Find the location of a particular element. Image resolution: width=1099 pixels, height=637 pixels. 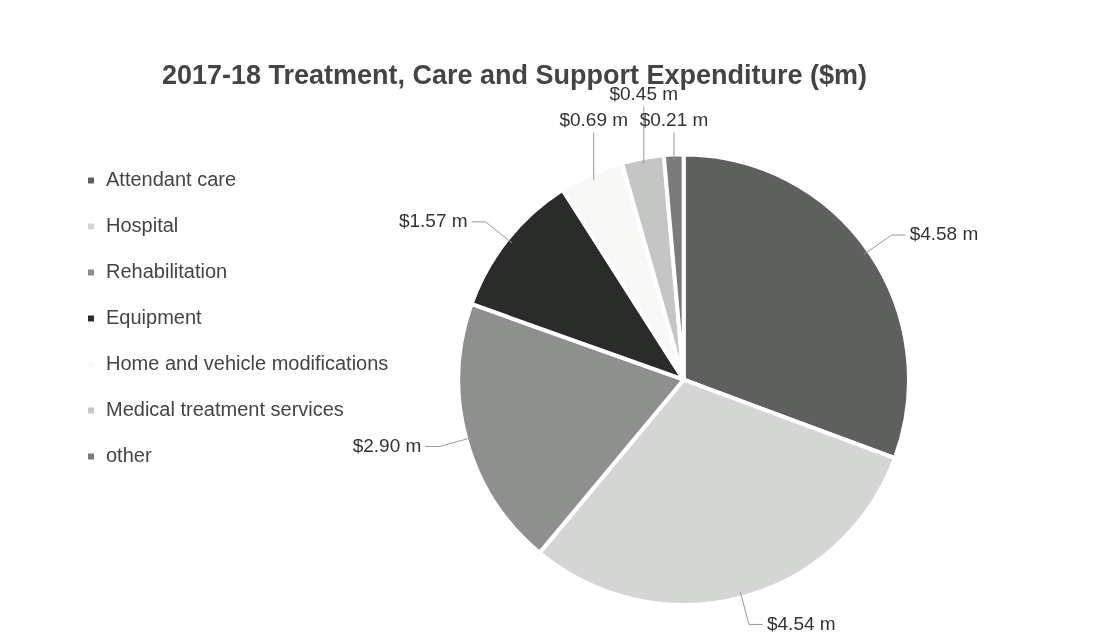

legend-label: Hospital is located at coordinates (142, 225).